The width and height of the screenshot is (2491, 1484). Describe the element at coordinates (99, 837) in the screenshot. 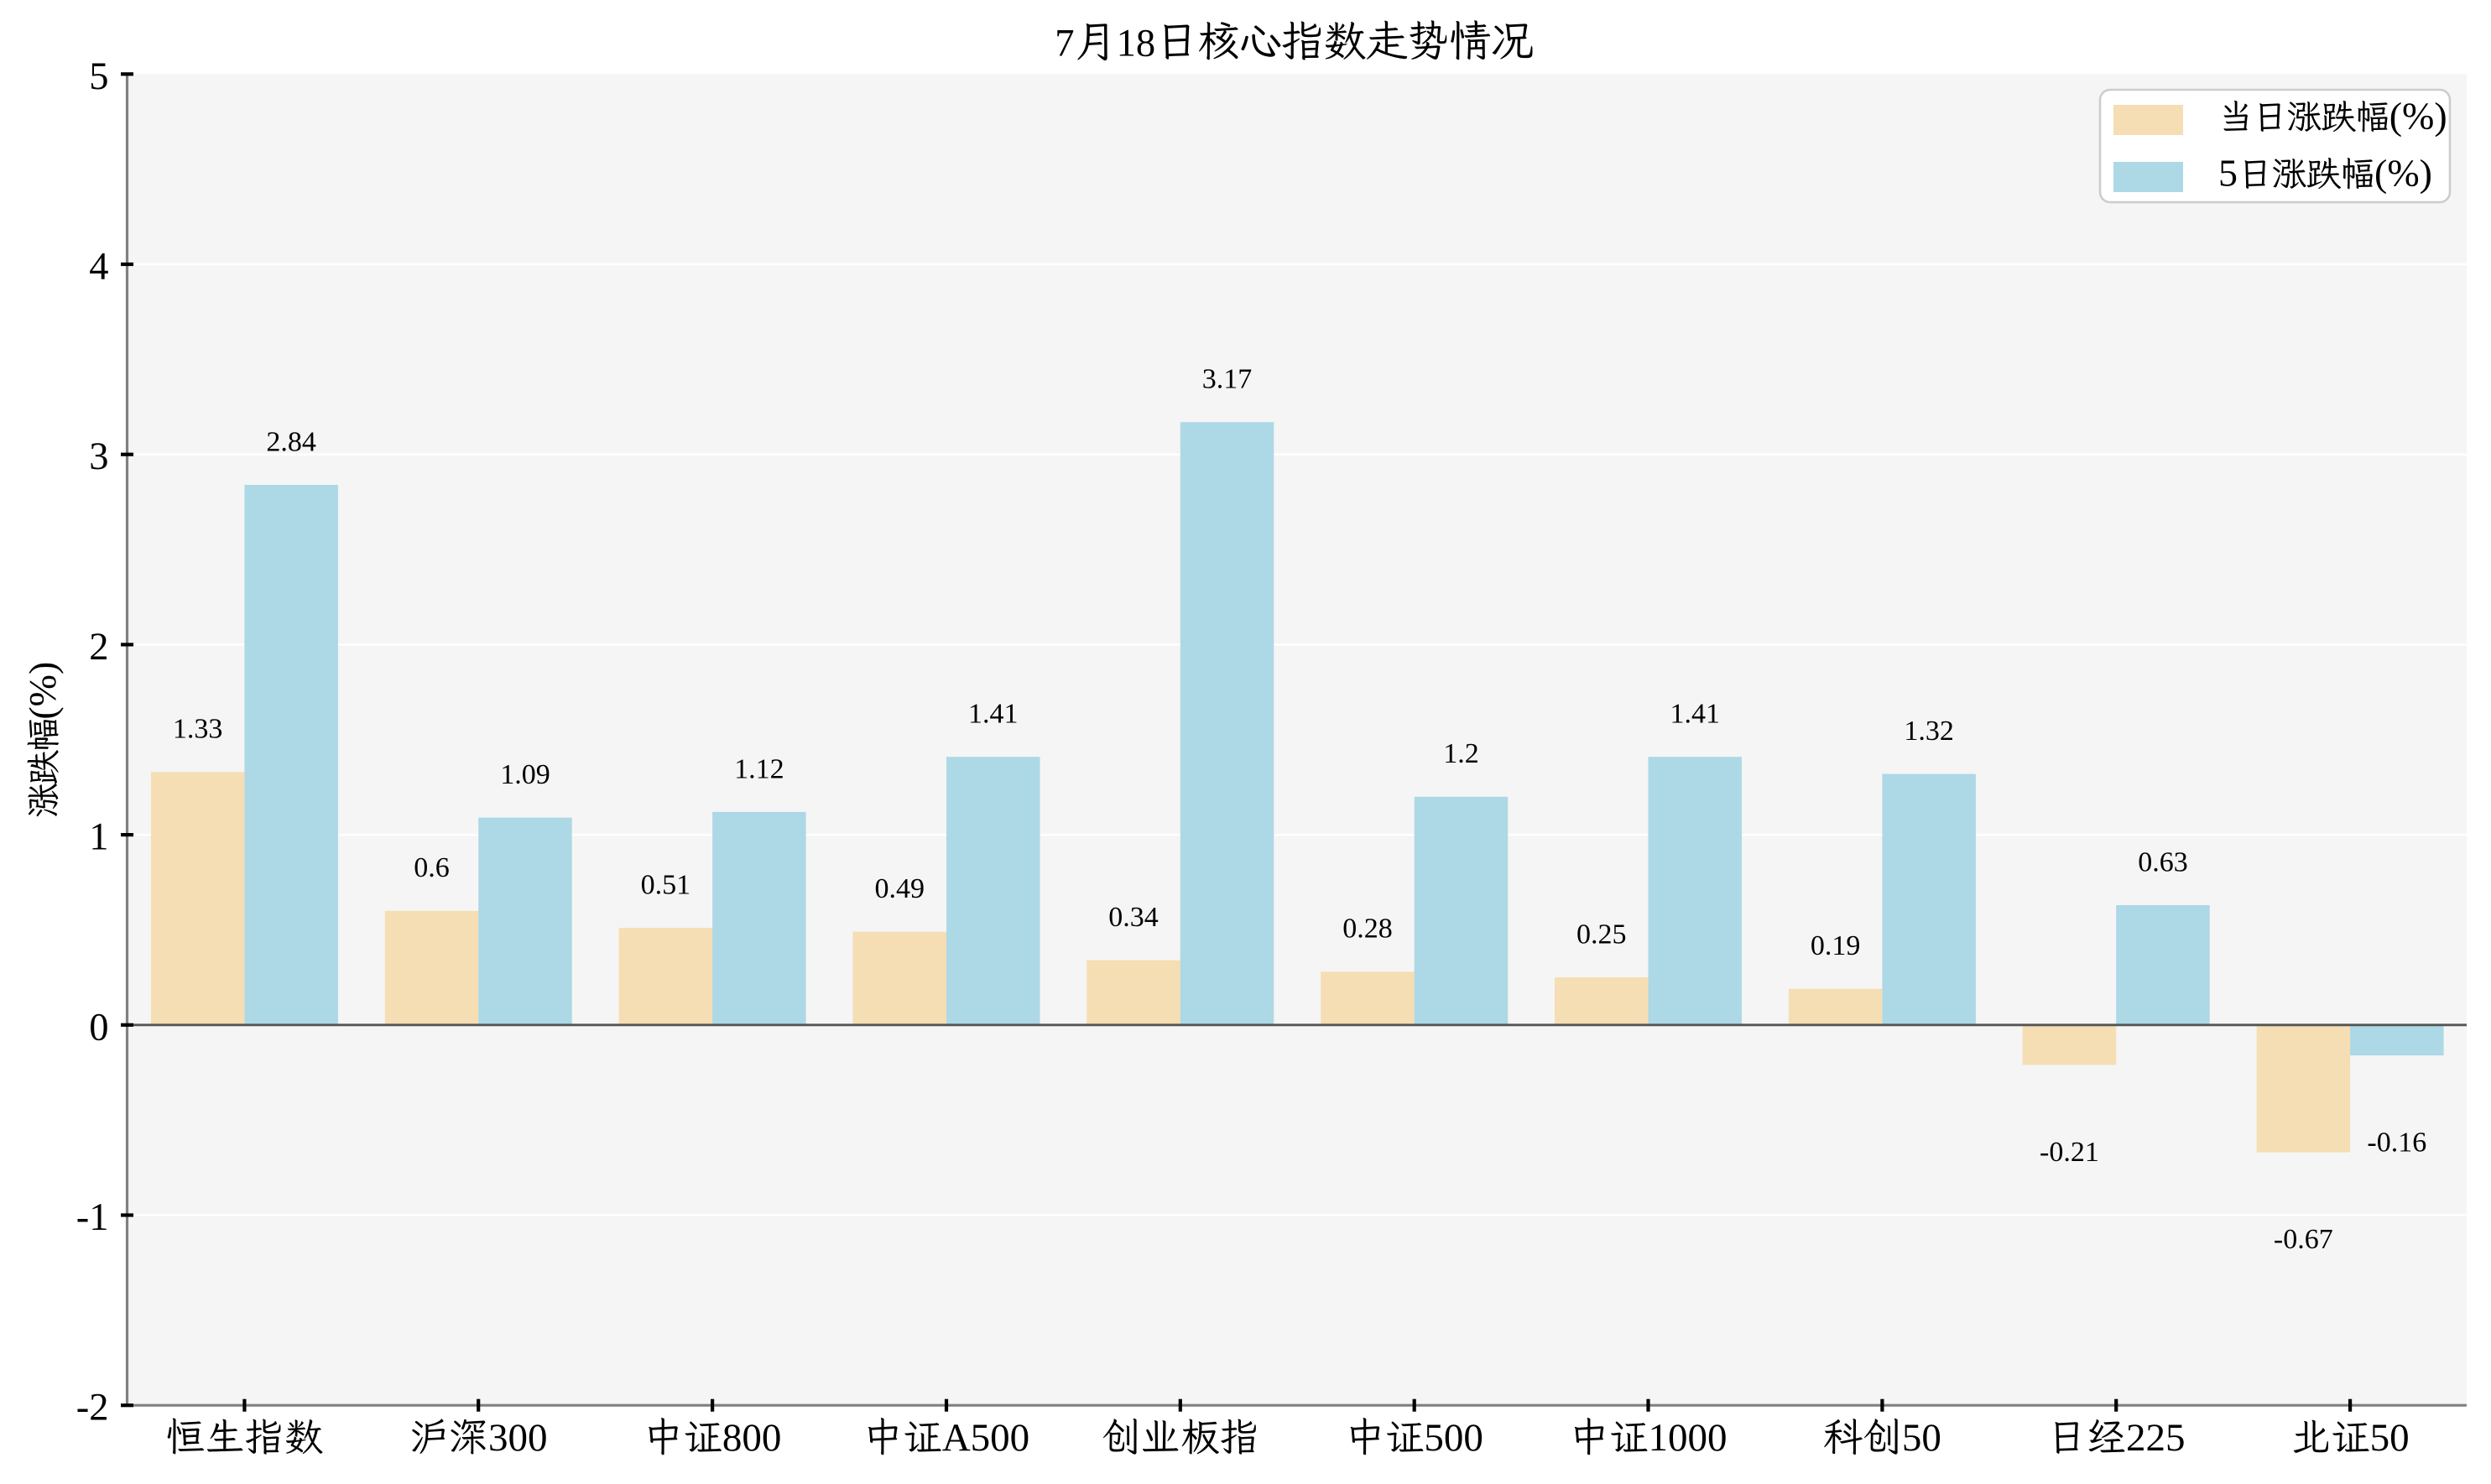

I see `svg-text: 1` at that location.